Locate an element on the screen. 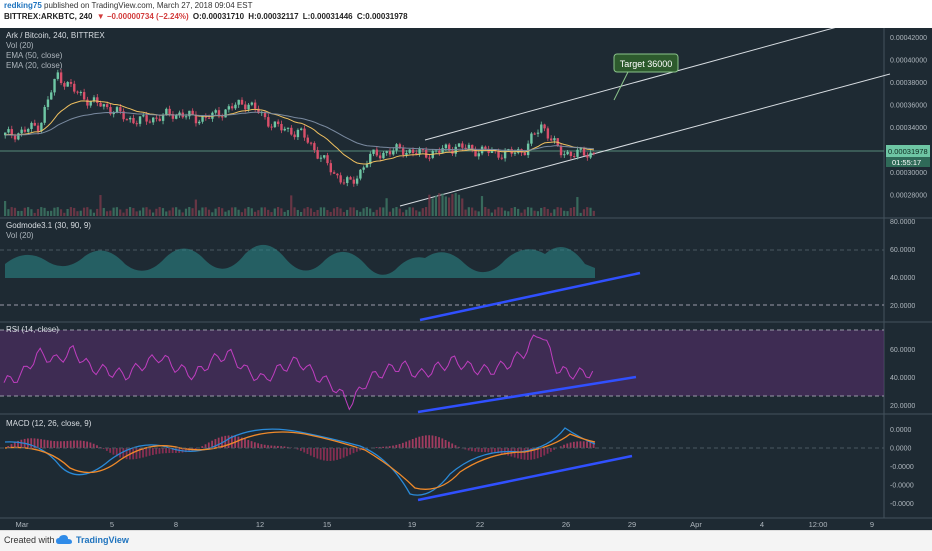 Image resolution: width=932 pixels, height=551 pixels. x-tick-label: 22 is located at coordinates (480, 524).